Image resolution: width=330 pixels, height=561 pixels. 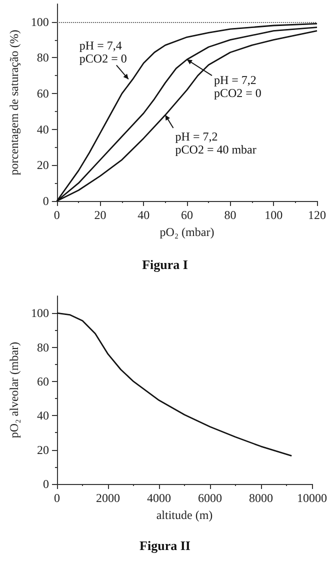 What do you see at coordinates (187, 231) in the screenshot?
I see `x-axis-title: pO₂ (mbar)` at bounding box center [187, 231].